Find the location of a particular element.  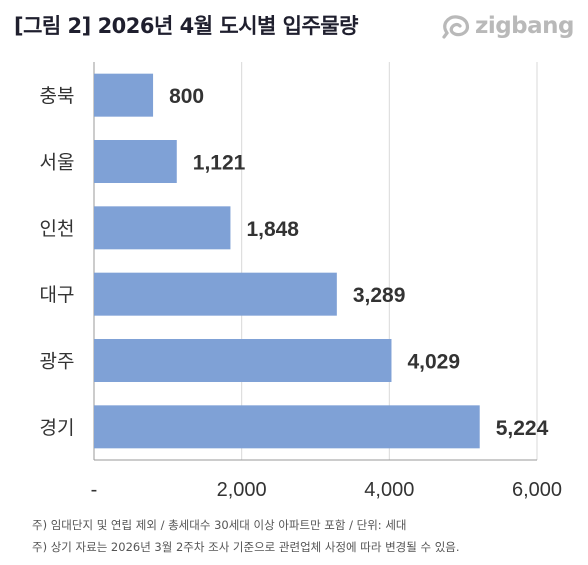

value-label-3: 3,289 is located at coordinates (379, 295).